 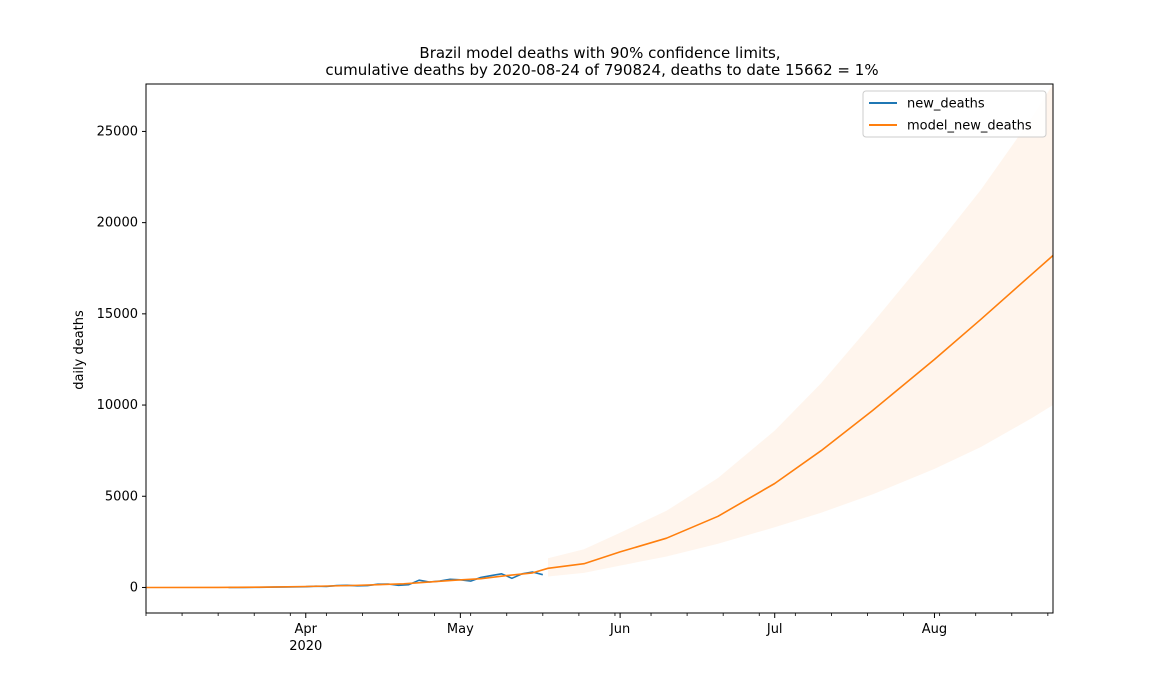 What do you see at coordinates (79, 350) in the screenshot?
I see `y-axis-label: daily deaths` at bounding box center [79, 350].